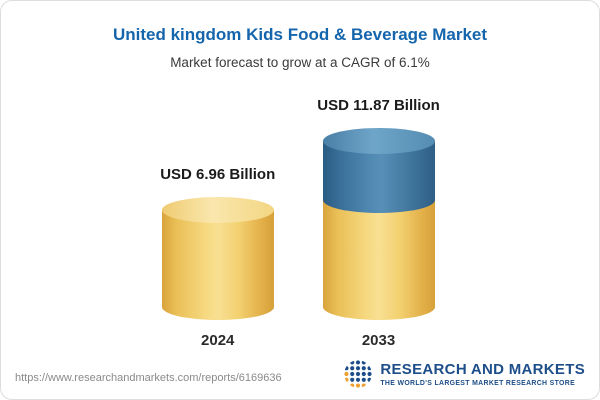 The width and height of the screenshot is (600, 400). I want to click on bar-group-2033: USD 11.87 Billion 2033, so click(378, 223).